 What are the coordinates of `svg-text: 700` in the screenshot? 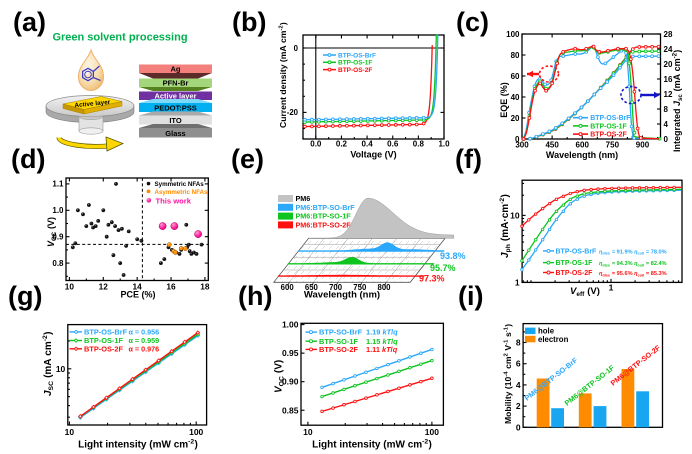 It's located at (336, 287).